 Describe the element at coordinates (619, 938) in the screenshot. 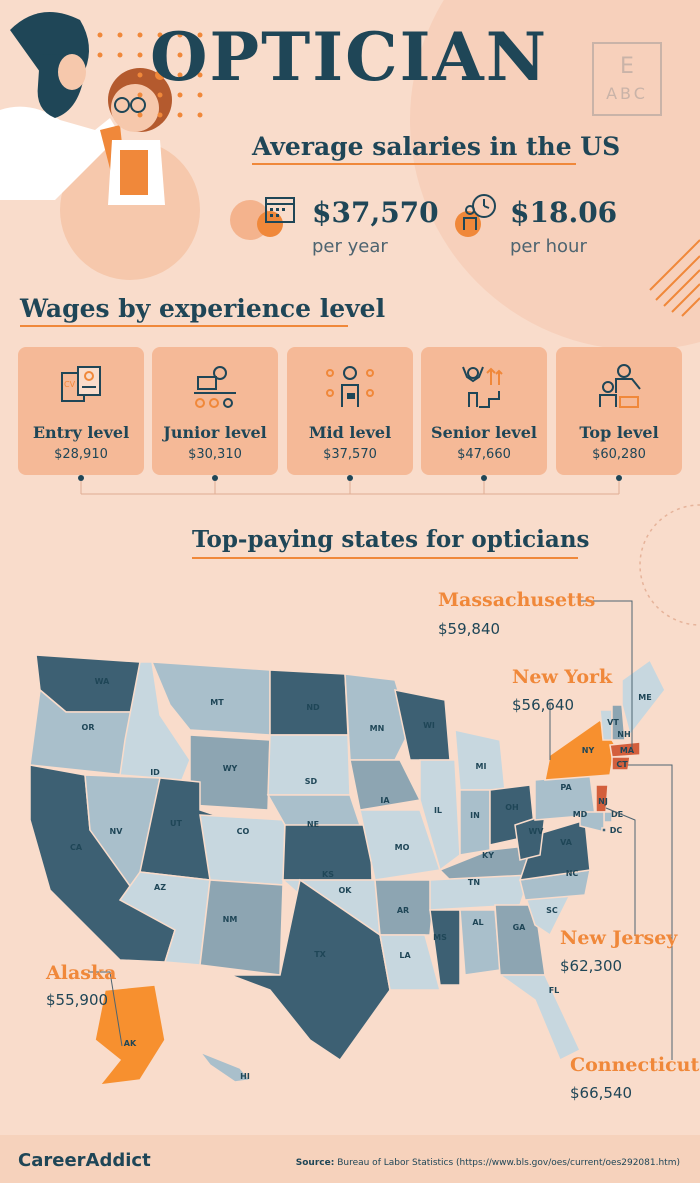

I see `callout-new-jersey-name: New Jersey` at that location.